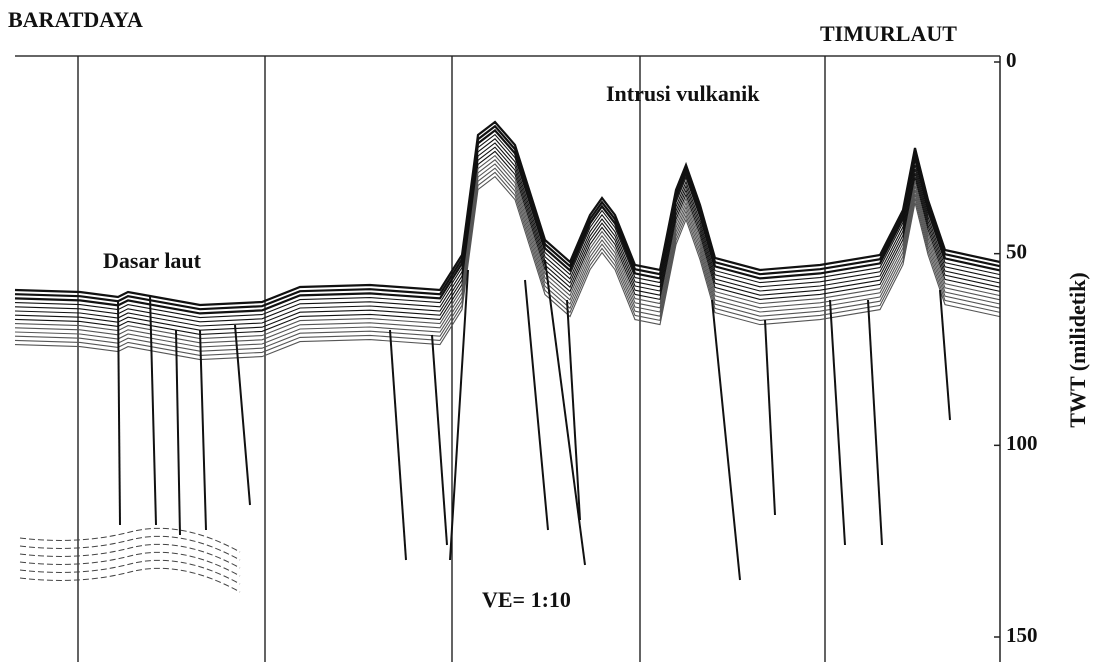  What do you see at coordinates (1022, 443) in the screenshot?
I see `tick-label: 100` at bounding box center [1022, 443].